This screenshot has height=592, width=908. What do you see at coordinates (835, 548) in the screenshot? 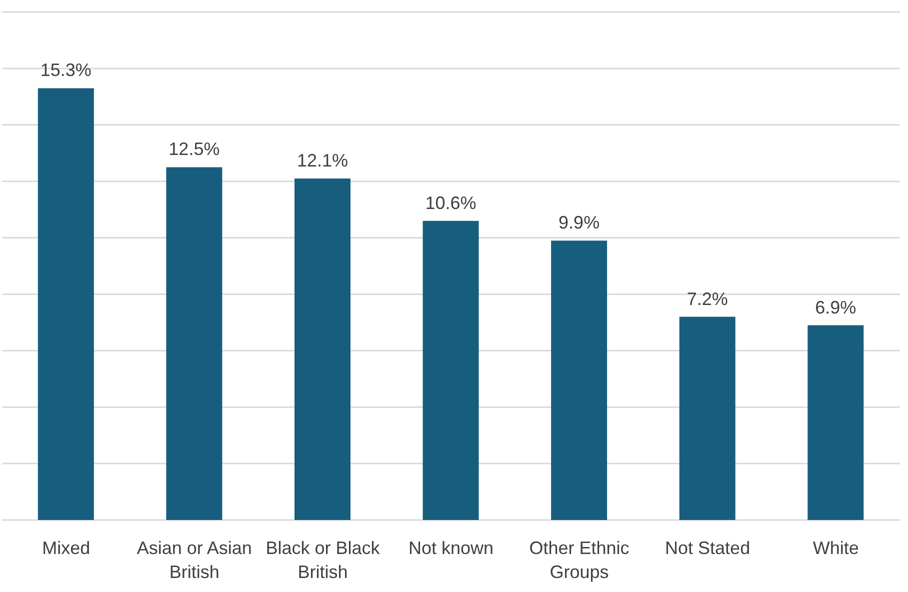
I see `x-tick-label: White` at bounding box center [835, 548].